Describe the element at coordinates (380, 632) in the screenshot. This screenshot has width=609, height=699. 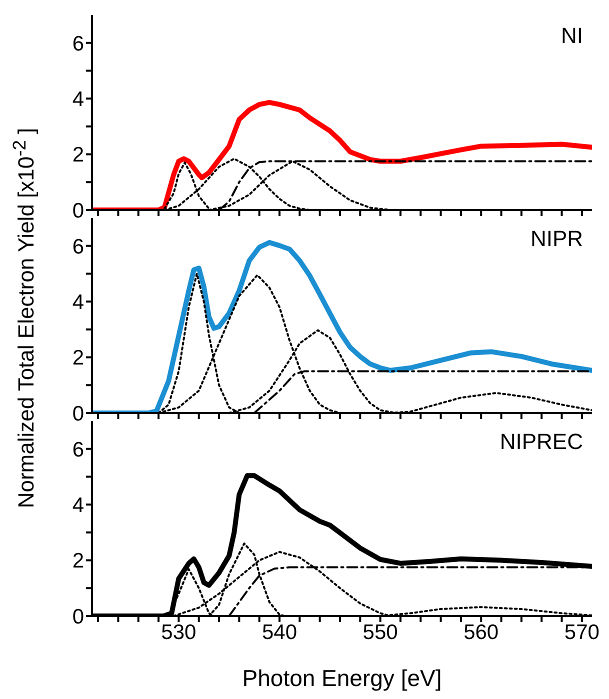
I see `x-tick-label: 550` at that location.